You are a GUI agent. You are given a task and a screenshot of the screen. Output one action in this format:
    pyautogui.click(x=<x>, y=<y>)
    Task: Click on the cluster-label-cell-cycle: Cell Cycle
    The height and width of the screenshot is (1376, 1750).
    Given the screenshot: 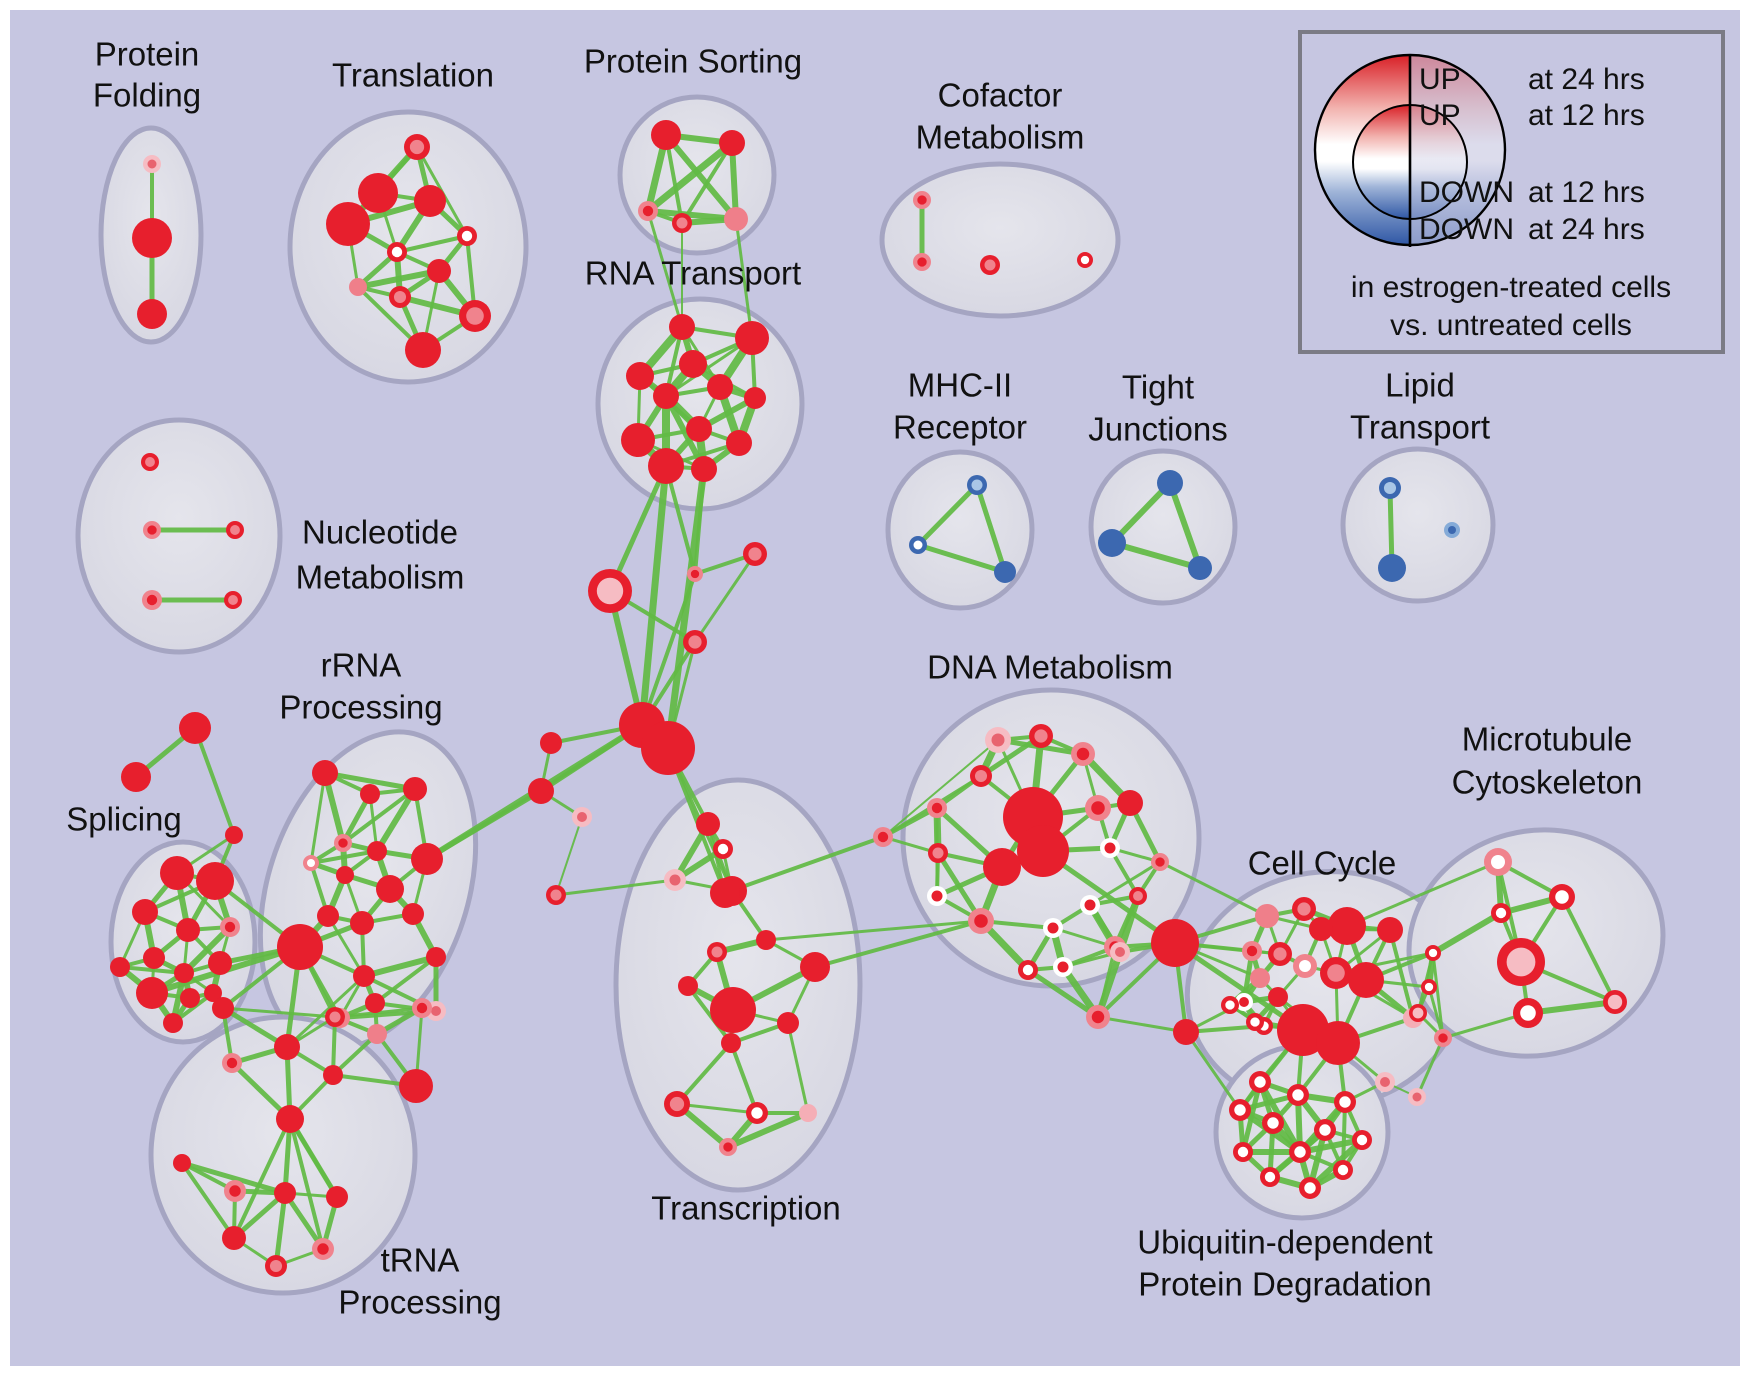 What is the action you would take?
    pyautogui.click(x=1322, y=863)
    